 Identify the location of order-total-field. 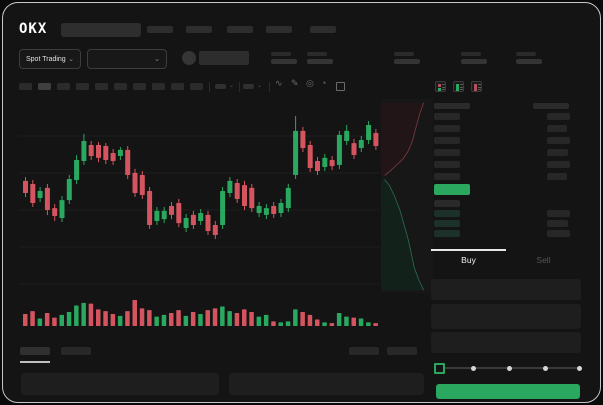
(506, 342).